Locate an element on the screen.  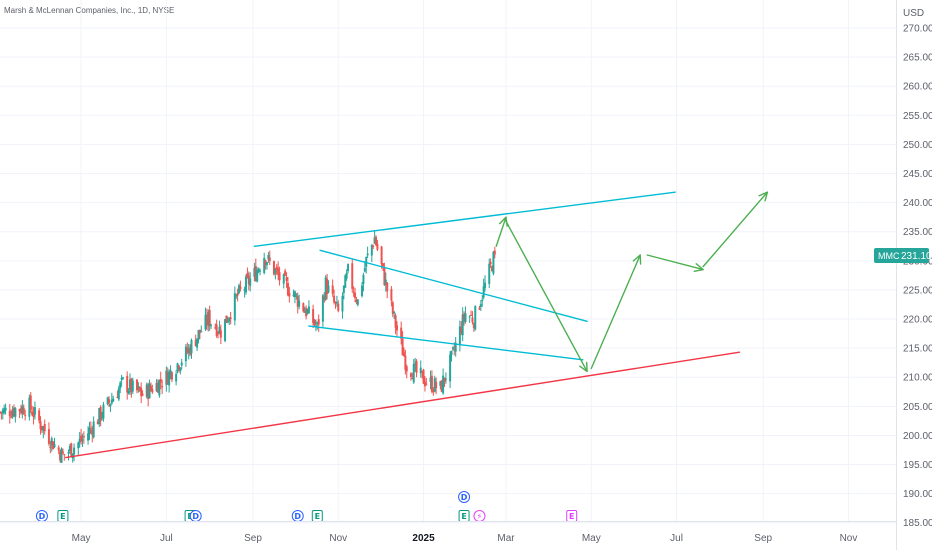
split-event-marker: ⚡ is located at coordinates (479, 516).